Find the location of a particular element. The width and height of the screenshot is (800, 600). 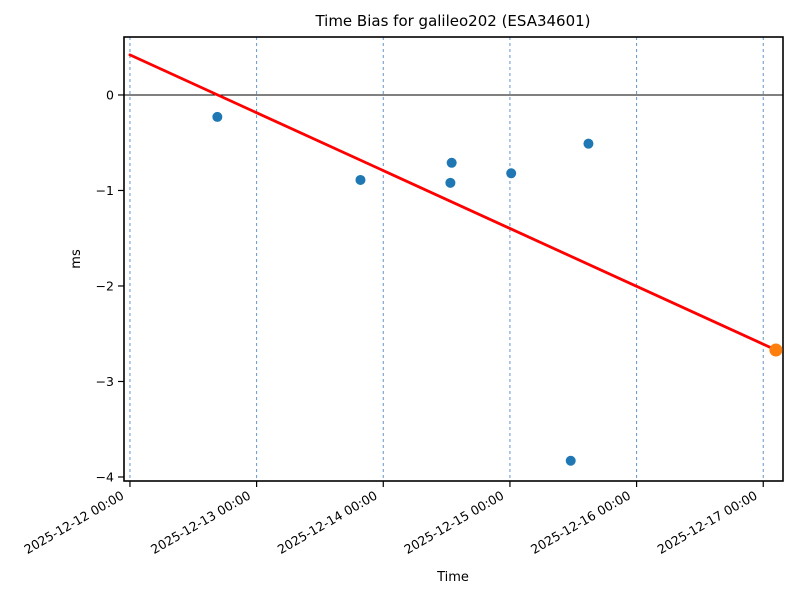

x-tick-label: 2025-12-13 00:00 is located at coordinates (200, 522).